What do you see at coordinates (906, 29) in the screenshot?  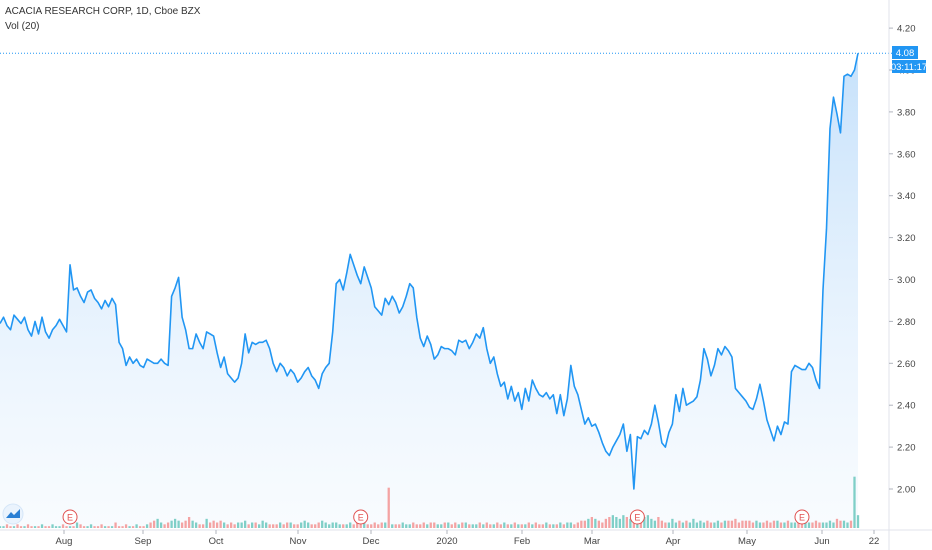 I see `y-tick-label: 4.20` at bounding box center [906, 29].